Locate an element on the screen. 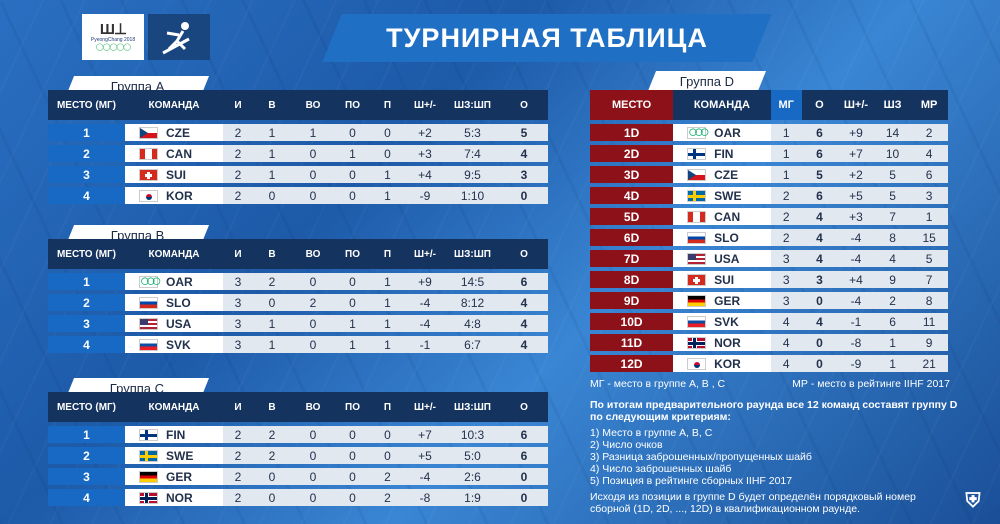 This screenshot has height=524, width=1000. col-place: МЕСТО (МГ) is located at coordinates (86, 254).